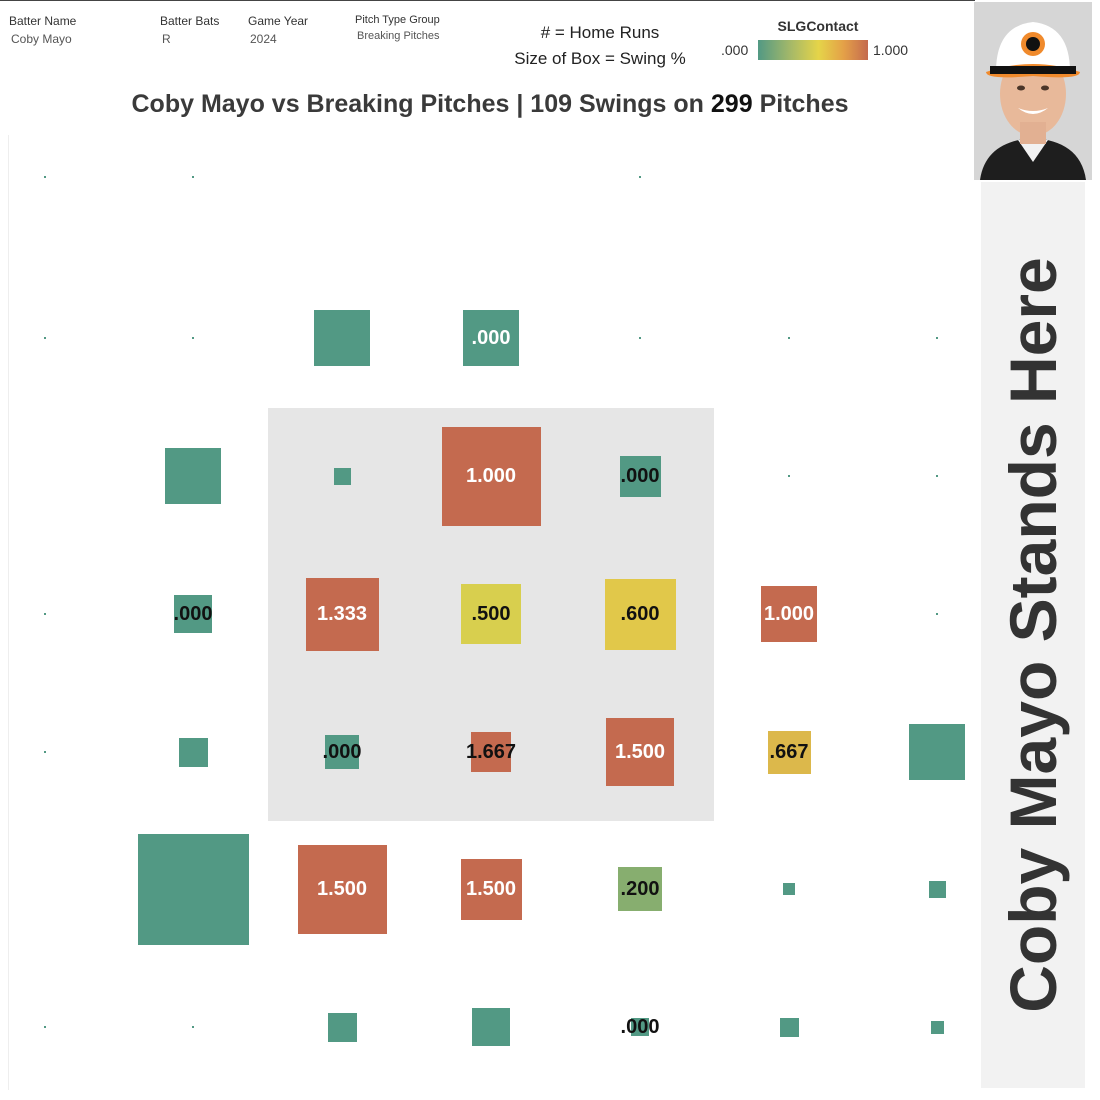 This screenshot has width=1100, height=1100. I want to click on chart-title-suffix: Pitches, so click(800, 104).